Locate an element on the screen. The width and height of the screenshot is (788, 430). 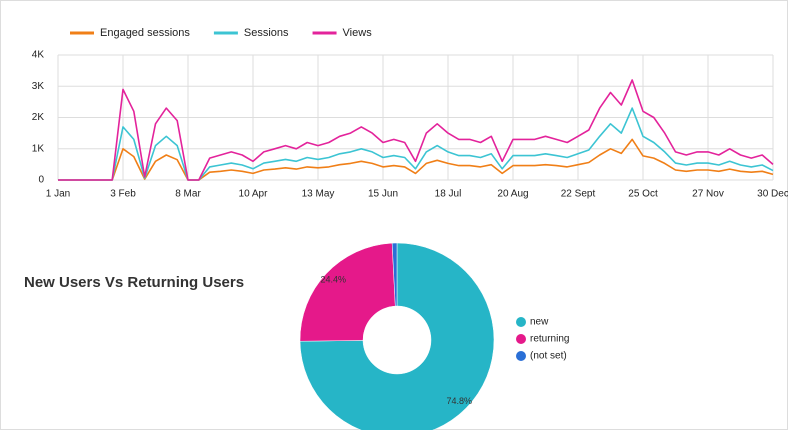
x-tick-label: 10 Apr is located at coordinates (254, 194).